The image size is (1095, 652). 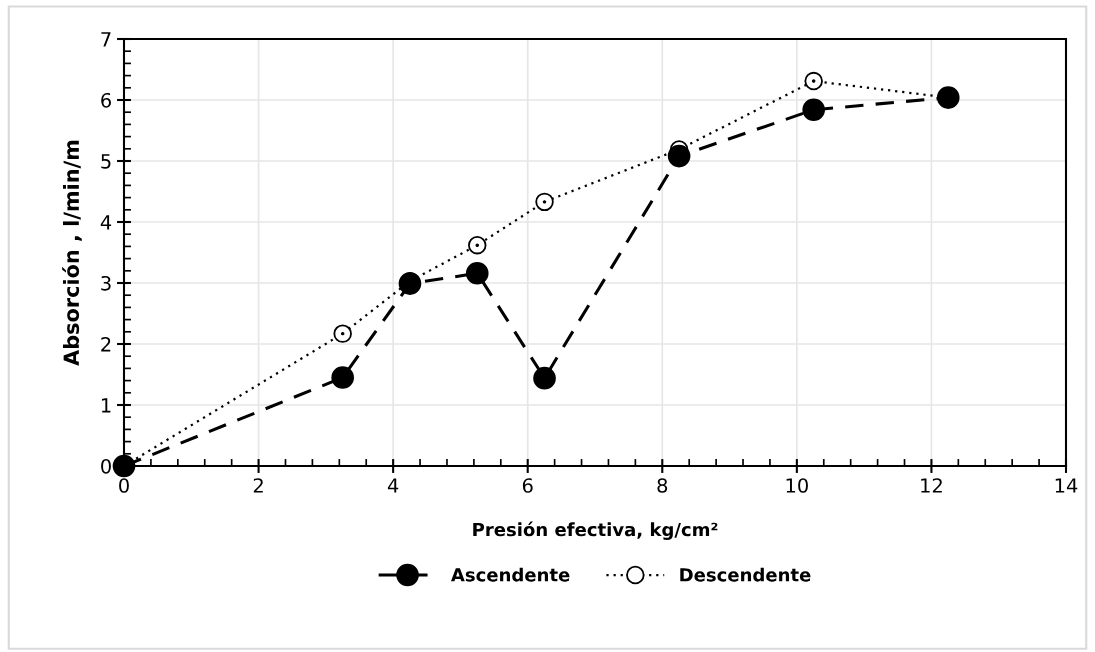 What do you see at coordinates (258, 485) in the screenshot?
I see `x-tick-label: 2` at bounding box center [258, 485].